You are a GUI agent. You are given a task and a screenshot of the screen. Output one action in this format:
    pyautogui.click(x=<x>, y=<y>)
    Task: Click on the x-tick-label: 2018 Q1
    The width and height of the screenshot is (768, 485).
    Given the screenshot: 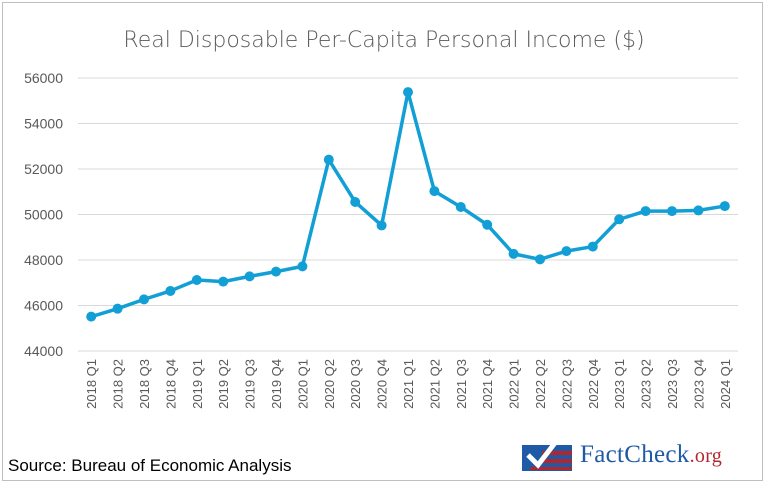 What is the action you would take?
    pyautogui.click(x=91, y=384)
    